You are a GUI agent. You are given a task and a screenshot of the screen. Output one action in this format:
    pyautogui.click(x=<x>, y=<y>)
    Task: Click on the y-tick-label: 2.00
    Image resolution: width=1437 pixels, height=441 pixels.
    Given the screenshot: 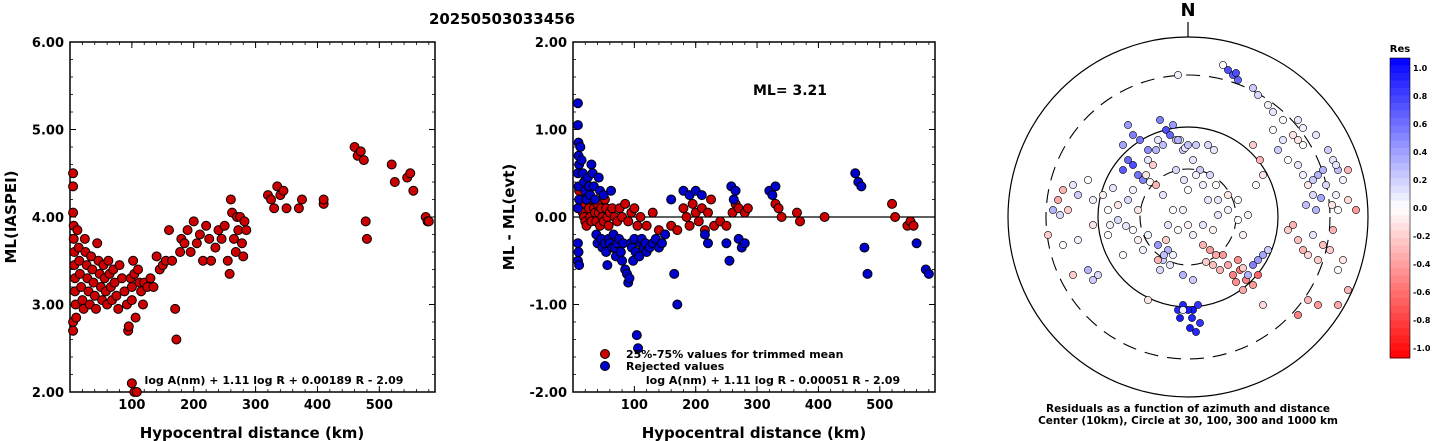 What is the action you would take?
    pyautogui.click(x=48, y=393)
    